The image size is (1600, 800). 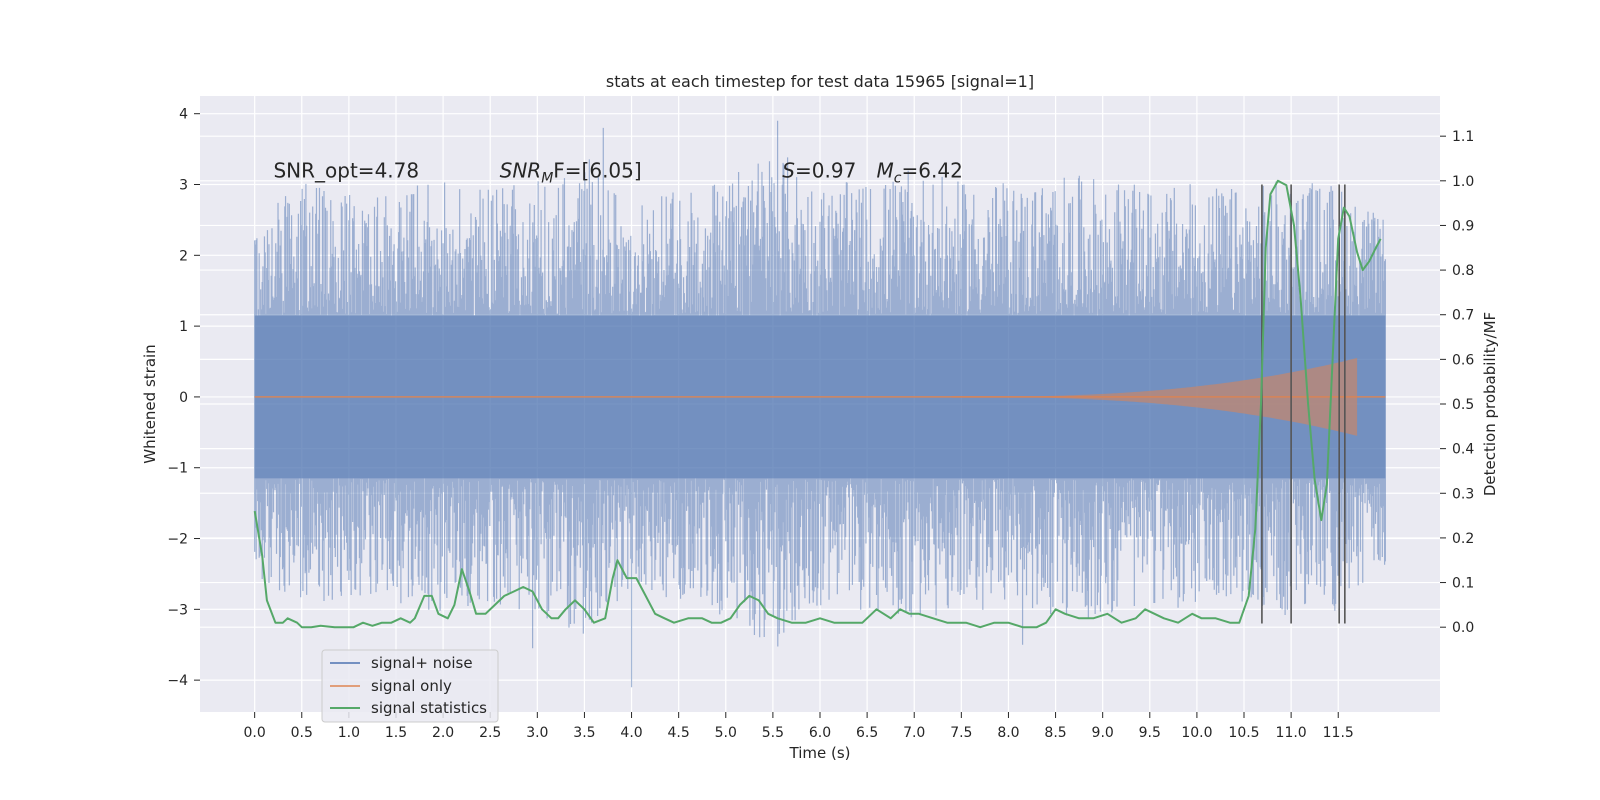 What do you see at coordinates (1463, 226) in the screenshot?
I see `y2-tick-label: 0.9` at bounding box center [1463, 226].